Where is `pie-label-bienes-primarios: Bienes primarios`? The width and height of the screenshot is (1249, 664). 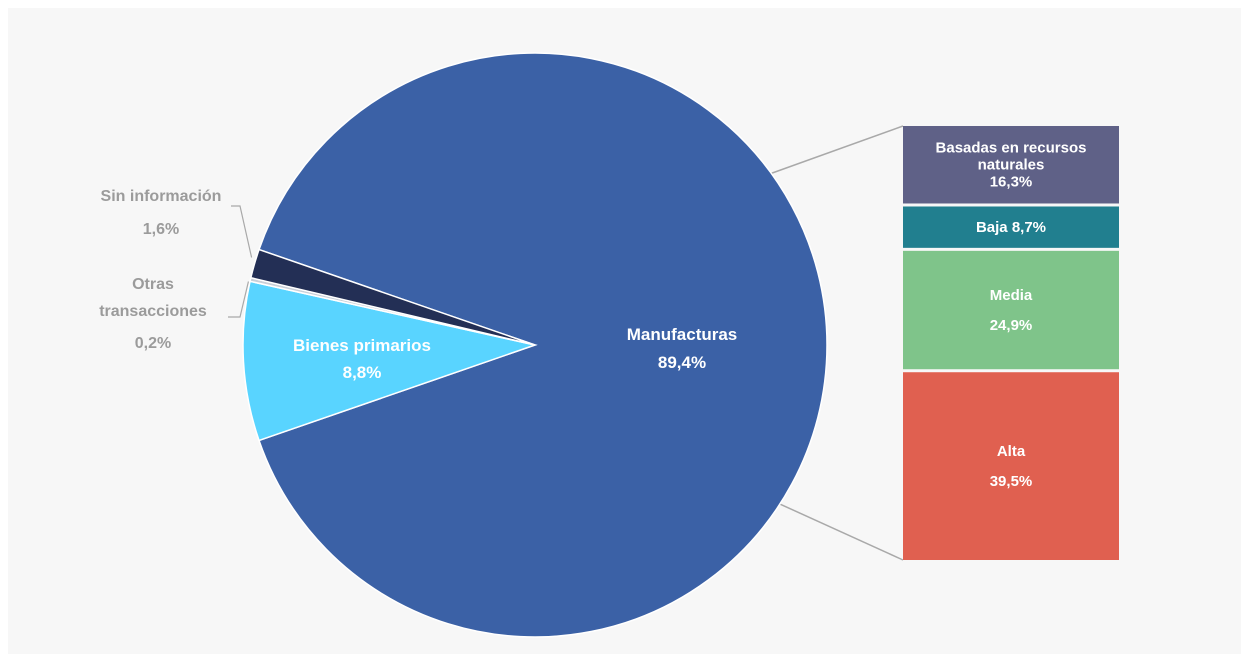 pie-label-bienes-primarios: Bienes primarios is located at coordinates (362, 345).